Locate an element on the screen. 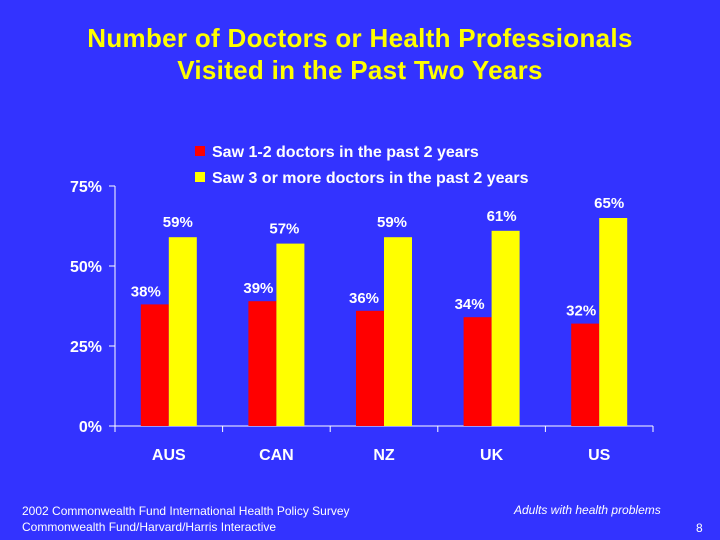 The width and height of the screenshot is (720, 540). data-label: 39% is located at coordinates (258, 288).